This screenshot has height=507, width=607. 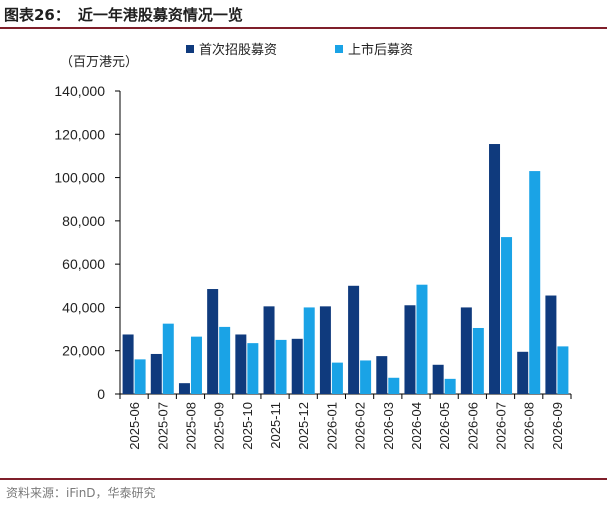 I want to click on legend: 首次招股募资 上市后募资, so click(x=299, y=50).